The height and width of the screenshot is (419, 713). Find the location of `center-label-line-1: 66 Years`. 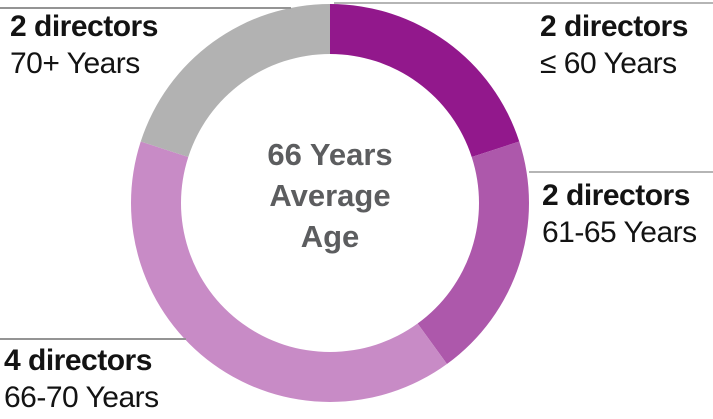

center-label-line-1: 66 Years is located at coordinates (330, 154).